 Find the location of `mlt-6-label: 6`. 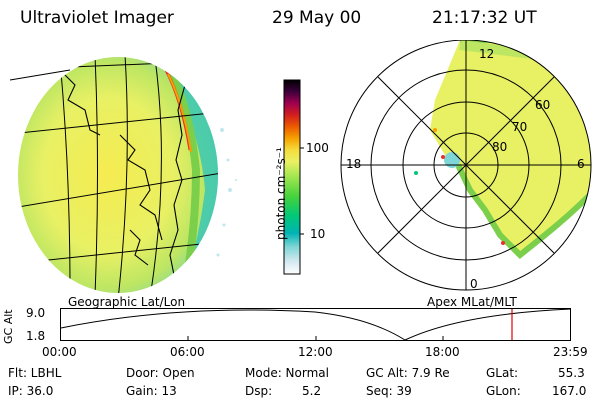

mlt-6-label: 6 is located at coordinates (581, 164).